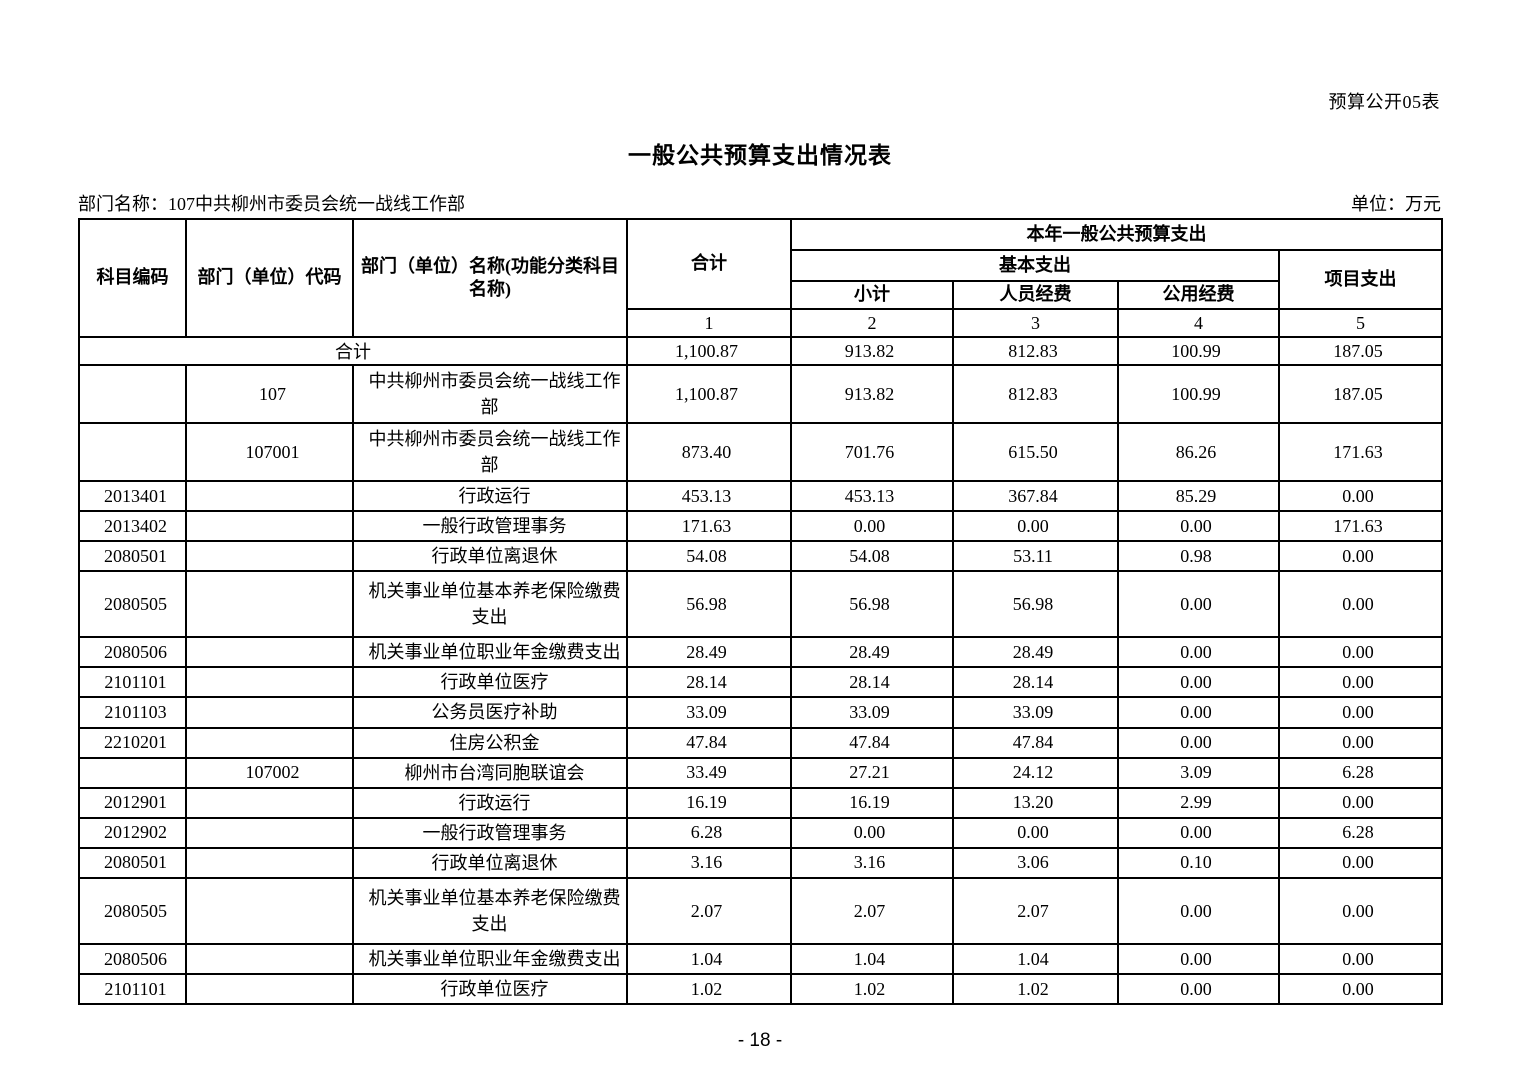 This screenshot has height=1074, width=1520. I want to click on header-subject-code: 科目编码, so click(132, 278).